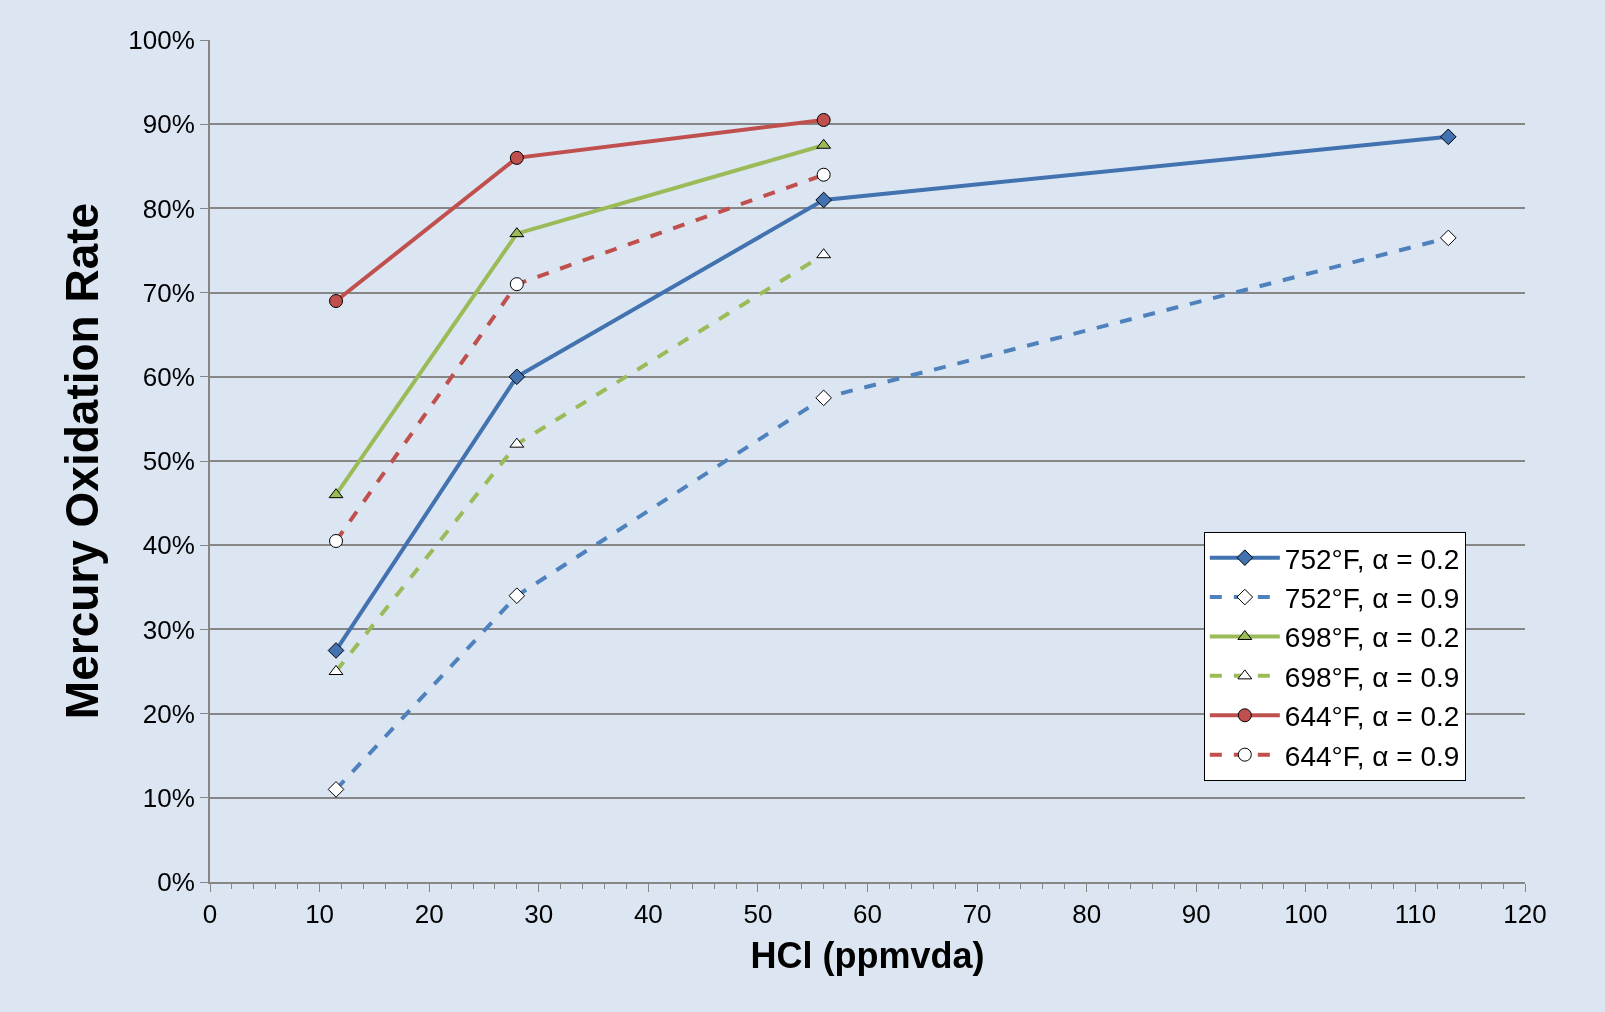  Describe the element at coordinates (648, 914) in the screenshot. I see `x-tick-label: 40` at that location.